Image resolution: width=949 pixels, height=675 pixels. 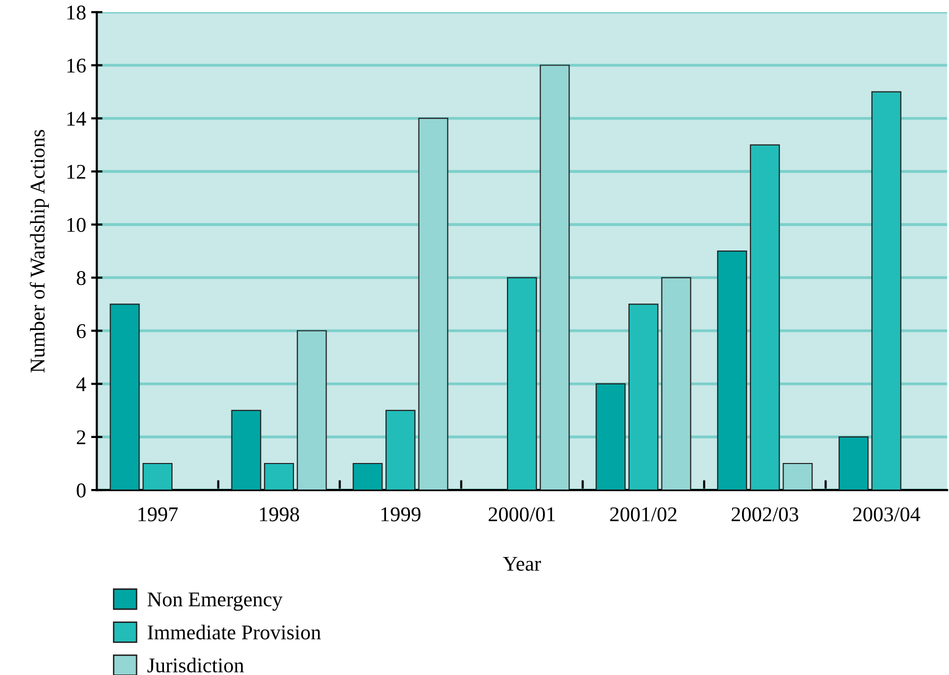 I want to click on y-tick-label: 14, so click(x=76, y=119).